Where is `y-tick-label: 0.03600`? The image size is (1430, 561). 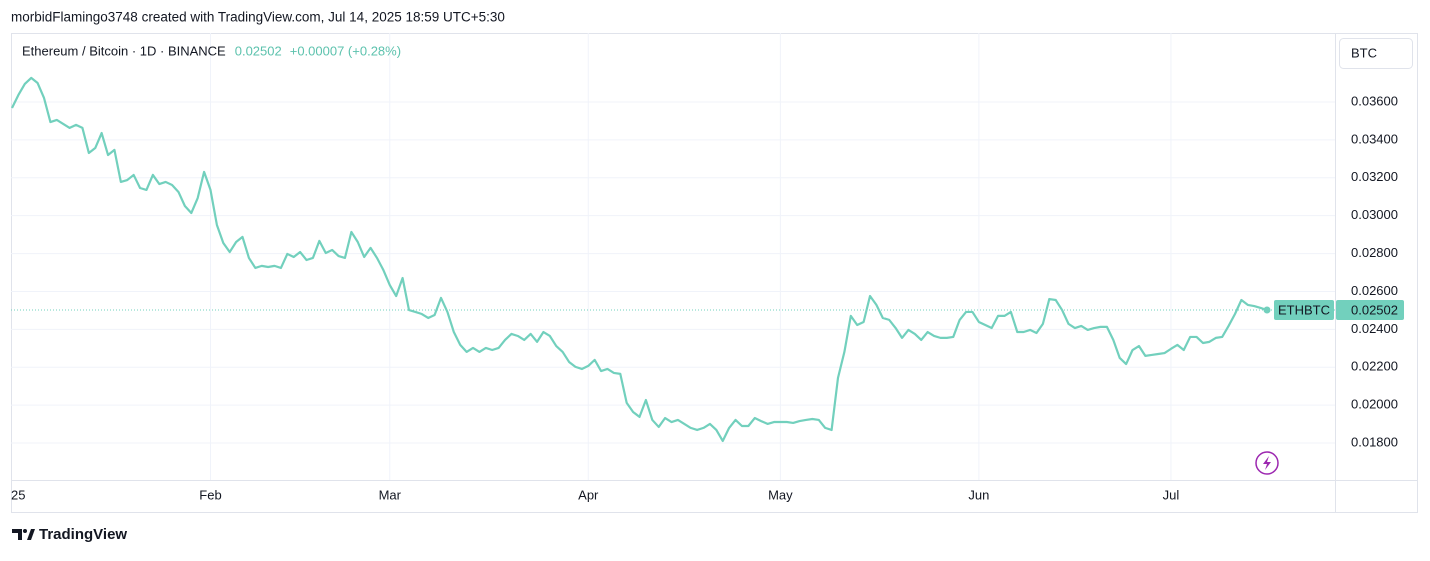 y-tick-label: 0.03600 is located at coordinates (1374, 100).